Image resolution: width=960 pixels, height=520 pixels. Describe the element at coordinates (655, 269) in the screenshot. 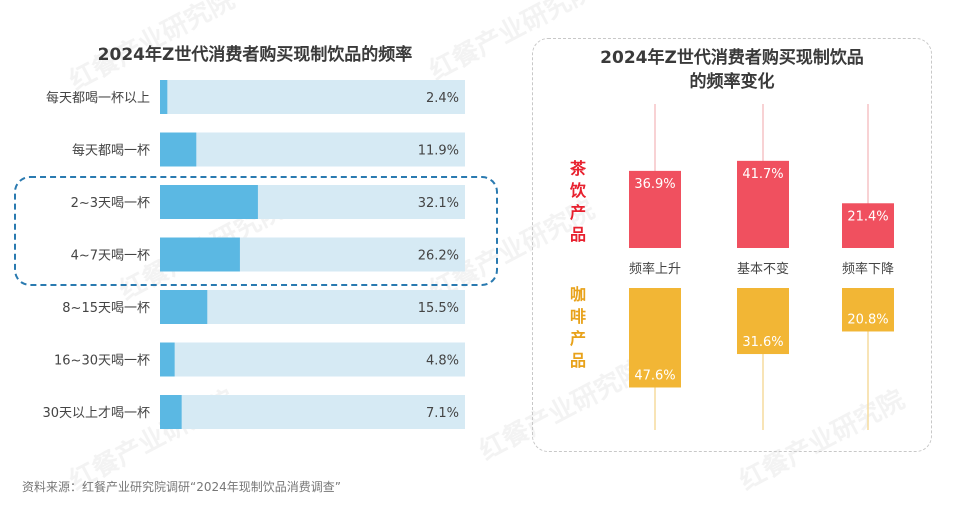

I see `category-label: 频率上升` at that location.